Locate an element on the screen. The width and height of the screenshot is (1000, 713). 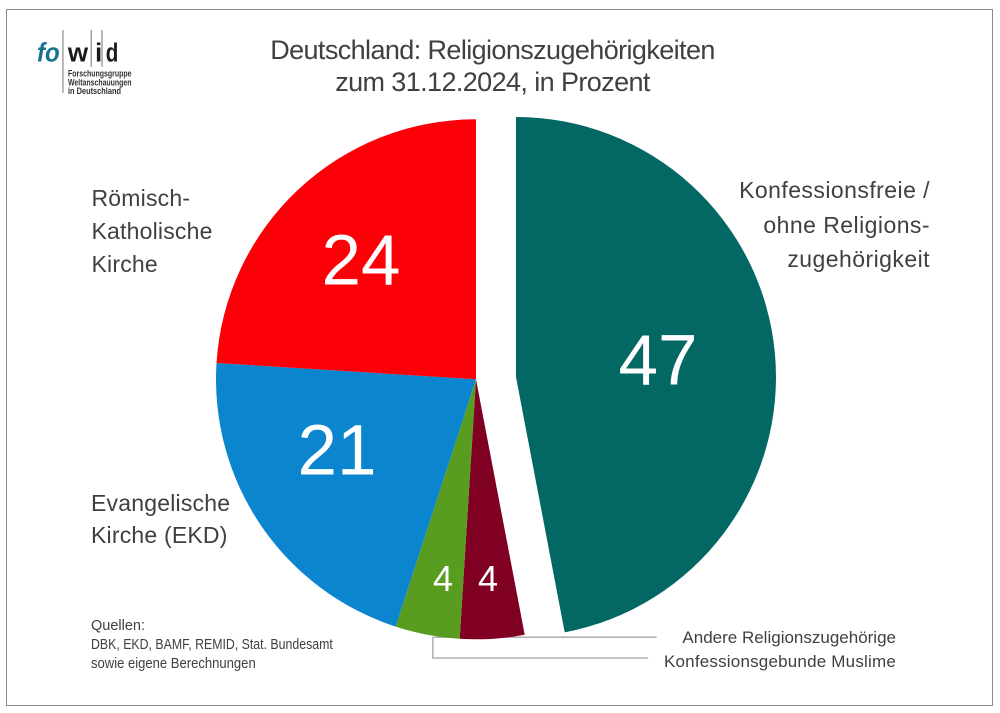
svg-text: w is located at coordinates (77, 54).